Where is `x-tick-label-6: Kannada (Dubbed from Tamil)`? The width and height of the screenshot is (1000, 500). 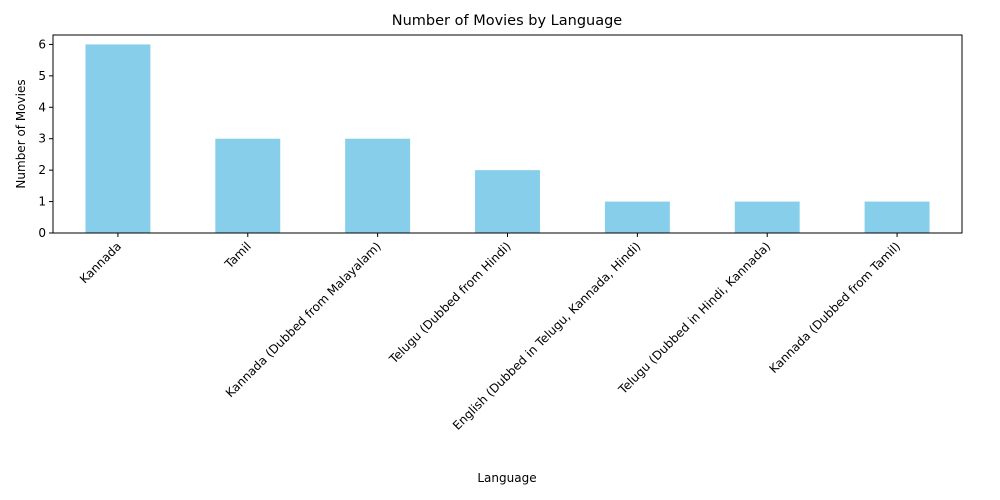
x-tick-label-6: Kannada (Dubbed from Tamil) is located at coordinates (834, 307).